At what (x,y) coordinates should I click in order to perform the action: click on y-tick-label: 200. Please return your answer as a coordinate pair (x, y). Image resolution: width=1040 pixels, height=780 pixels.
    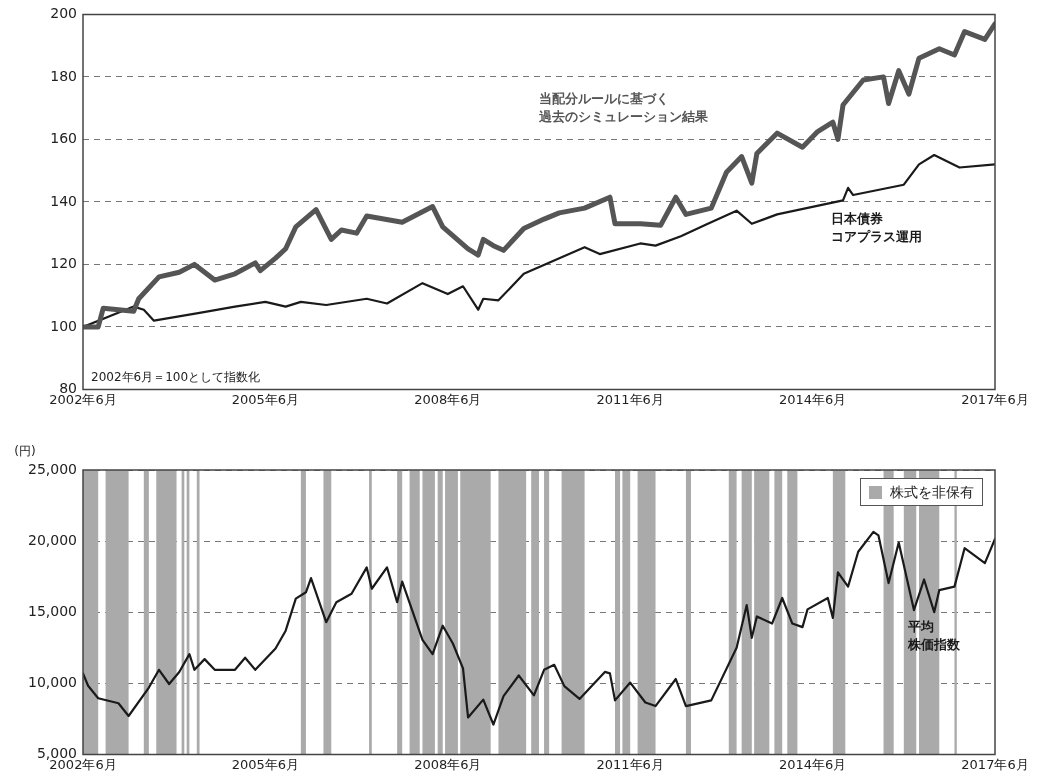
    Looking at the image, I should click on (63, 13).